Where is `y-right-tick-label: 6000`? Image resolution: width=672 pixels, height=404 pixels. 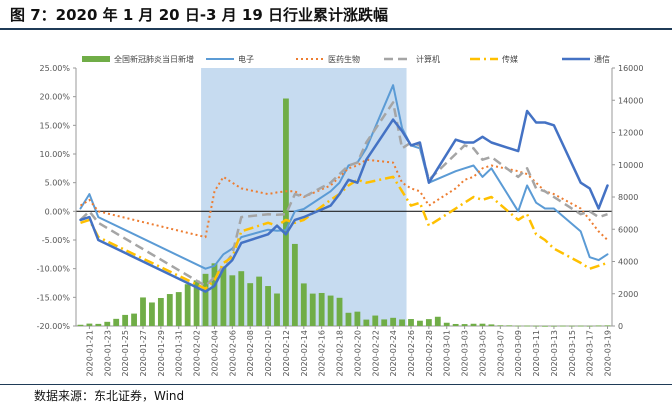 y-right-tick-label: 6000 is located at coordinates (628, 229).